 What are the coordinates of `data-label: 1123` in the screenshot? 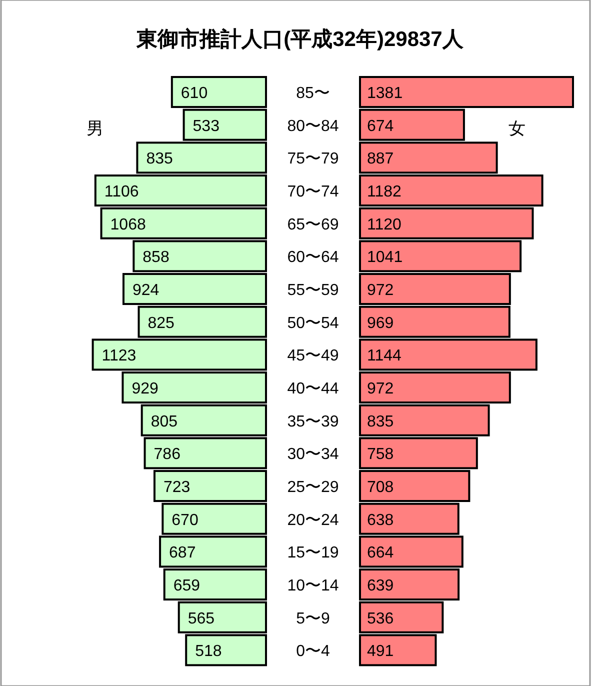 It's located at (119, 356).